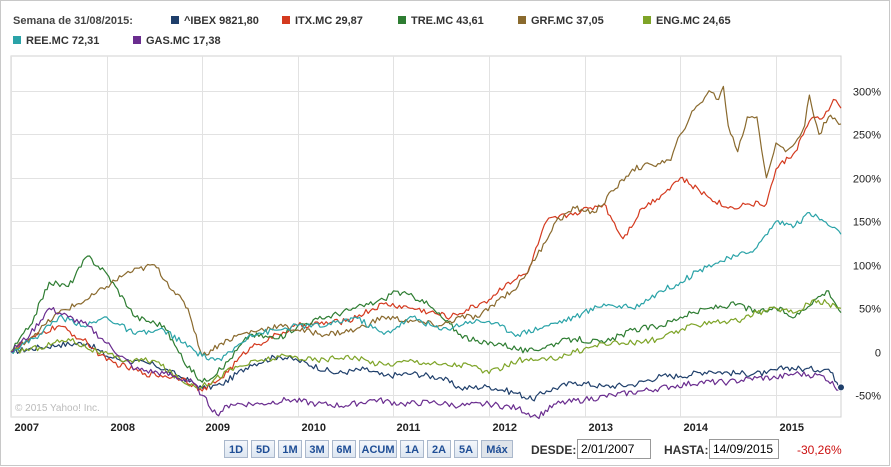 This screenshot has height=467, width=891. What do you see at coordinates (497, 449) in the screenshot?
I see `range-button-max: Máx` at bounding box center [497, 449].